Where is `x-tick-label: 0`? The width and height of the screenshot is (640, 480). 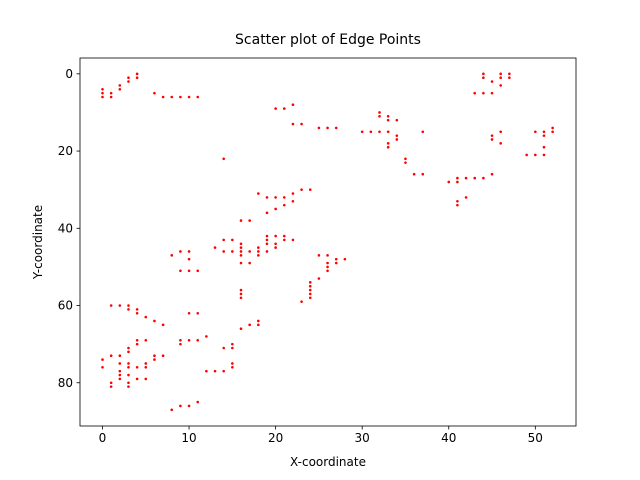
x-tick-label: 0 is located at coordinates (103, 438).